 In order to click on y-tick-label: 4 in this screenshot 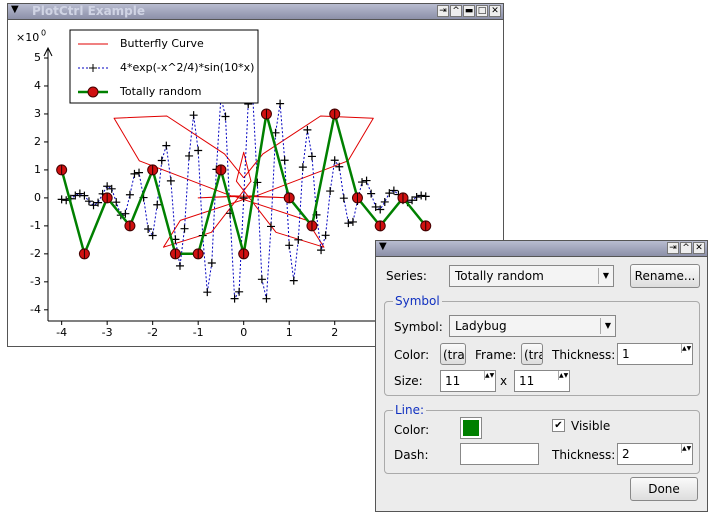, I will do `click(37, 85)`.